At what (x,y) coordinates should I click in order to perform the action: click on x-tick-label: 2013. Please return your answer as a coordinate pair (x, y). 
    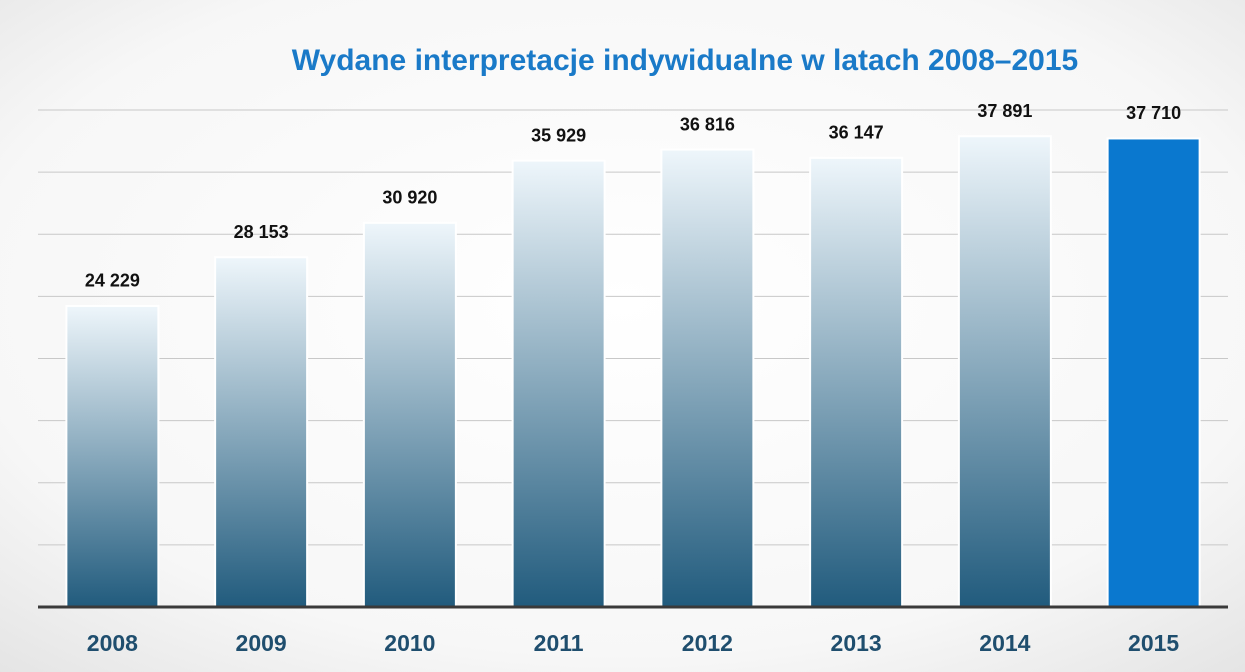
    Looking at the image, I should click on (856, 643).